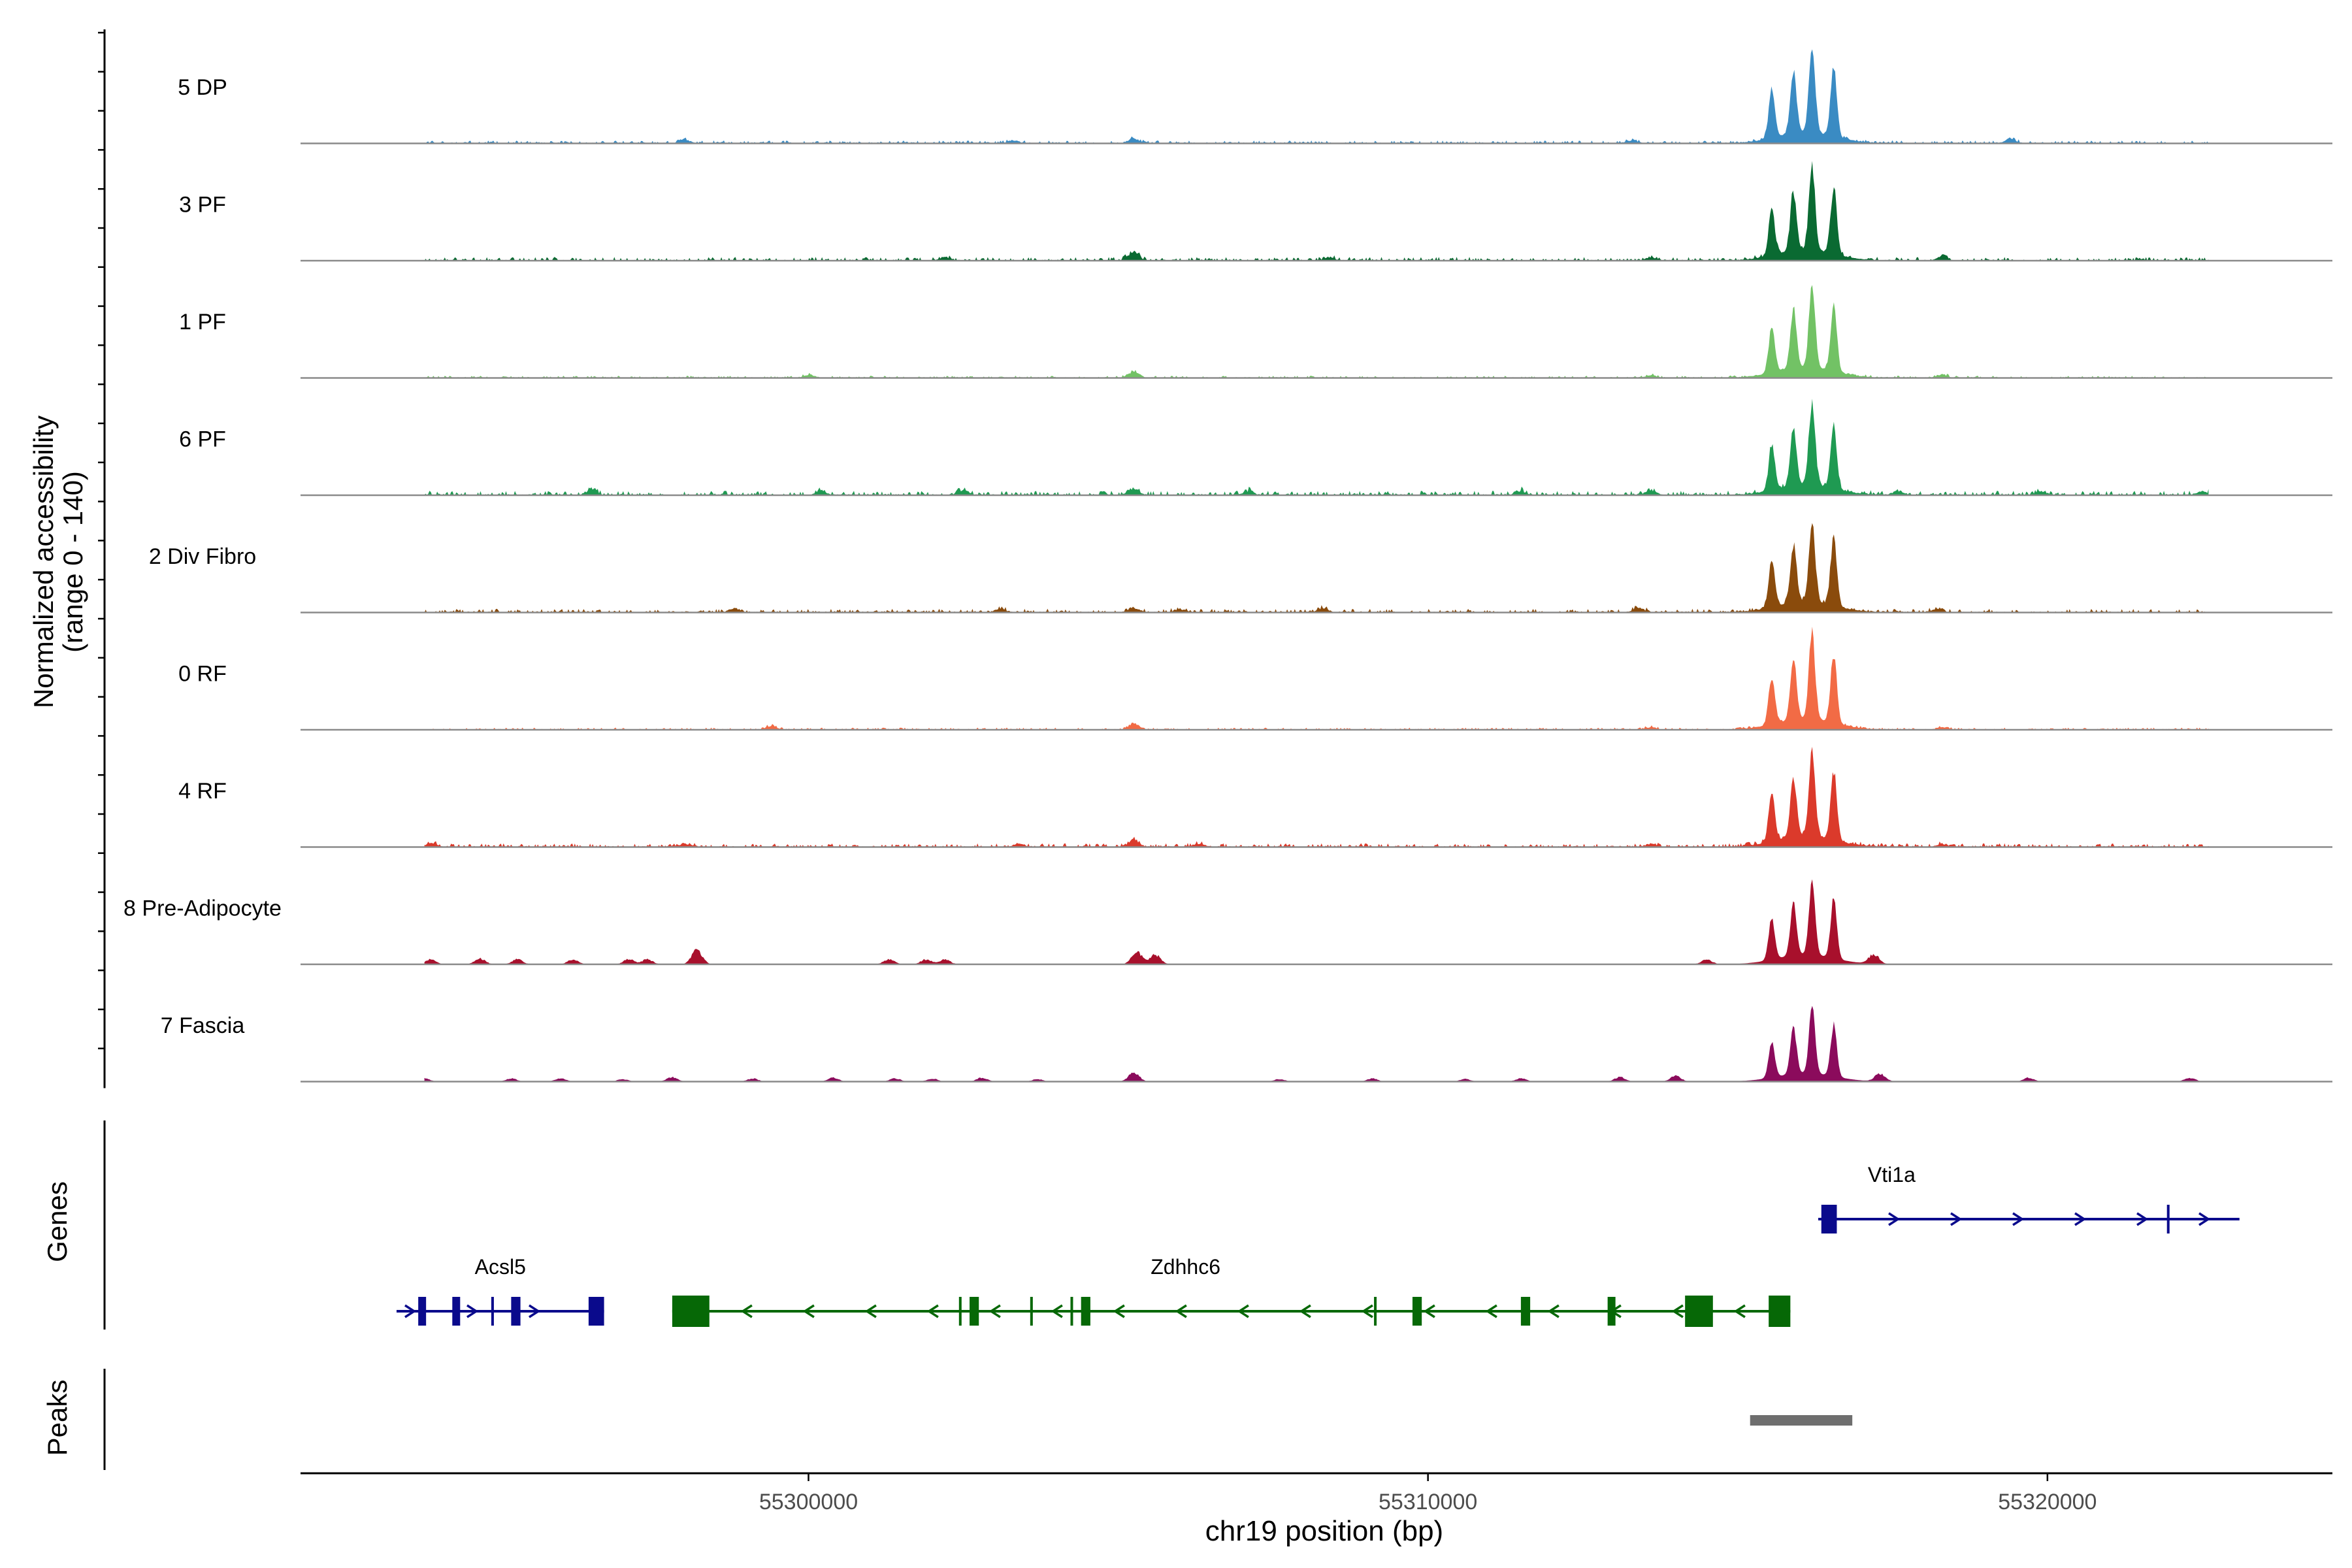 The image size is (2352, 1568). I want to click on x-axis-title: chr19 position (bp), so click(1324, 1531).